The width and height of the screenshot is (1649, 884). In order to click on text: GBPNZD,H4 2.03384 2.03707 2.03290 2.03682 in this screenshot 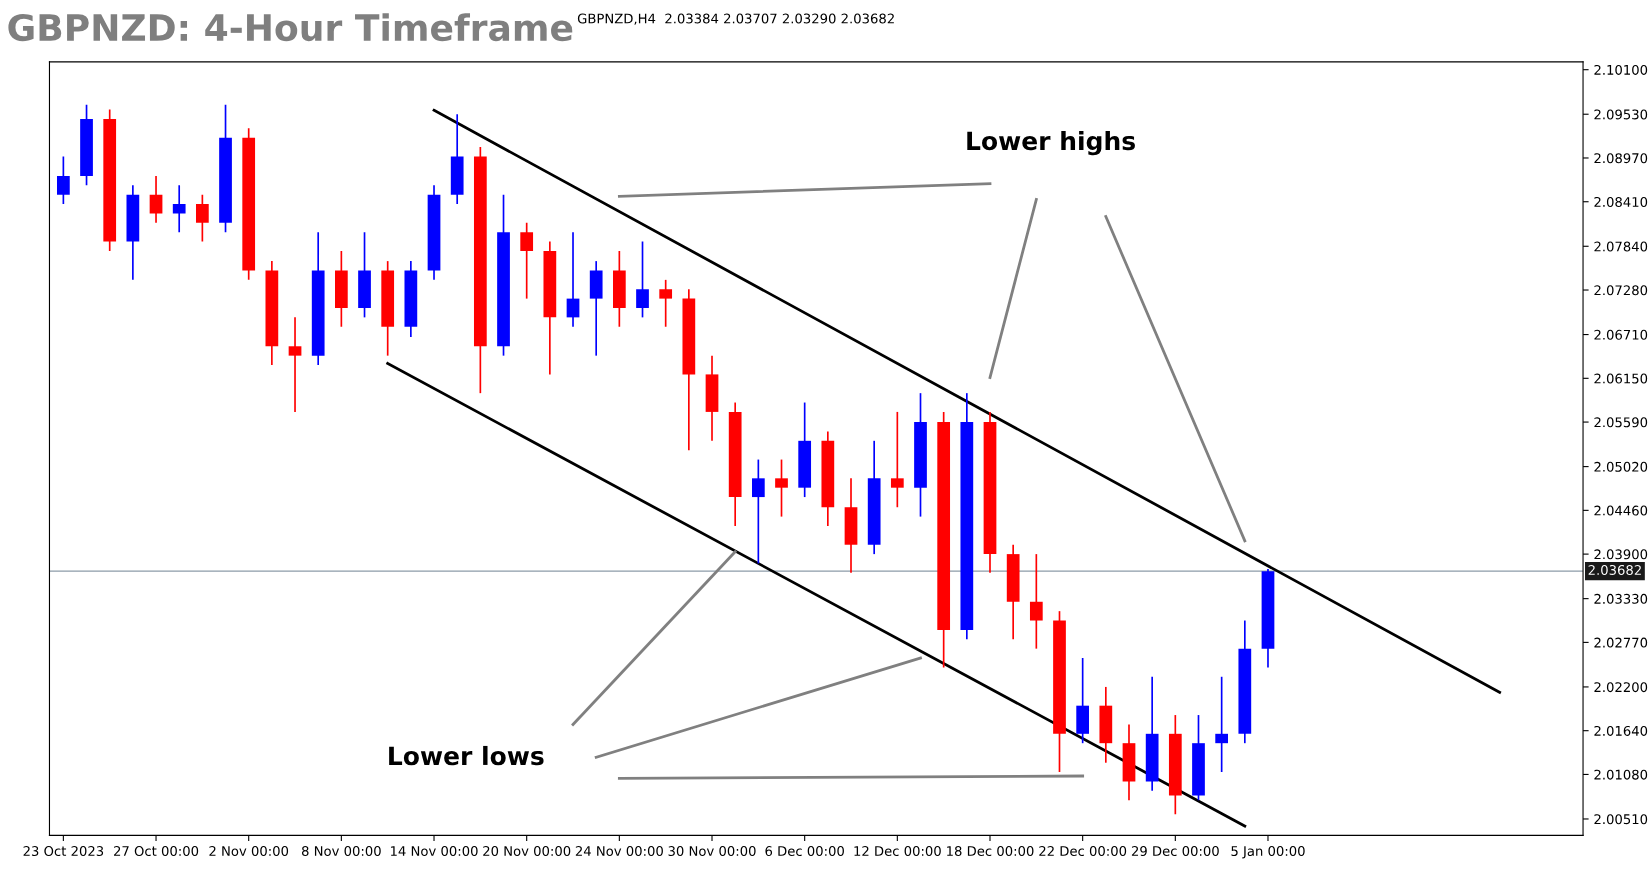, I will do `click(735, 19)`.